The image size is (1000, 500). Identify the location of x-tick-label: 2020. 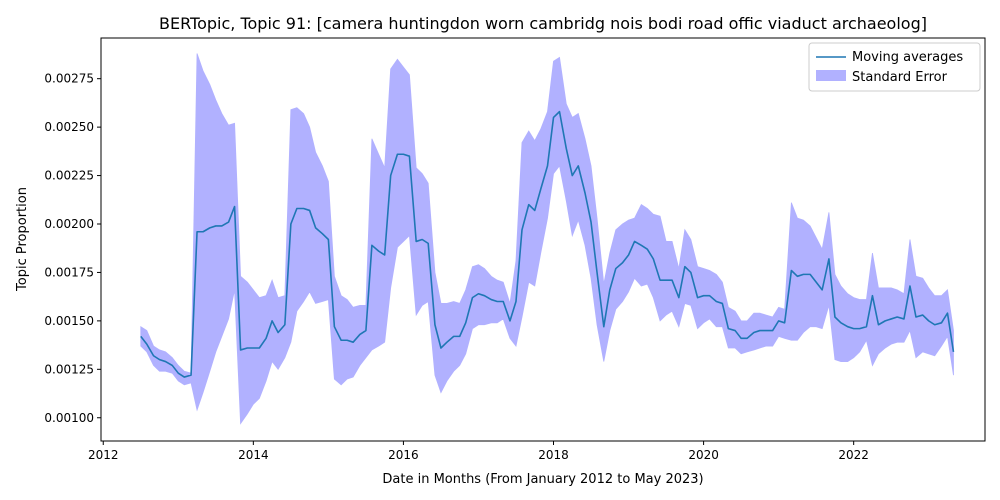
(703, 455).